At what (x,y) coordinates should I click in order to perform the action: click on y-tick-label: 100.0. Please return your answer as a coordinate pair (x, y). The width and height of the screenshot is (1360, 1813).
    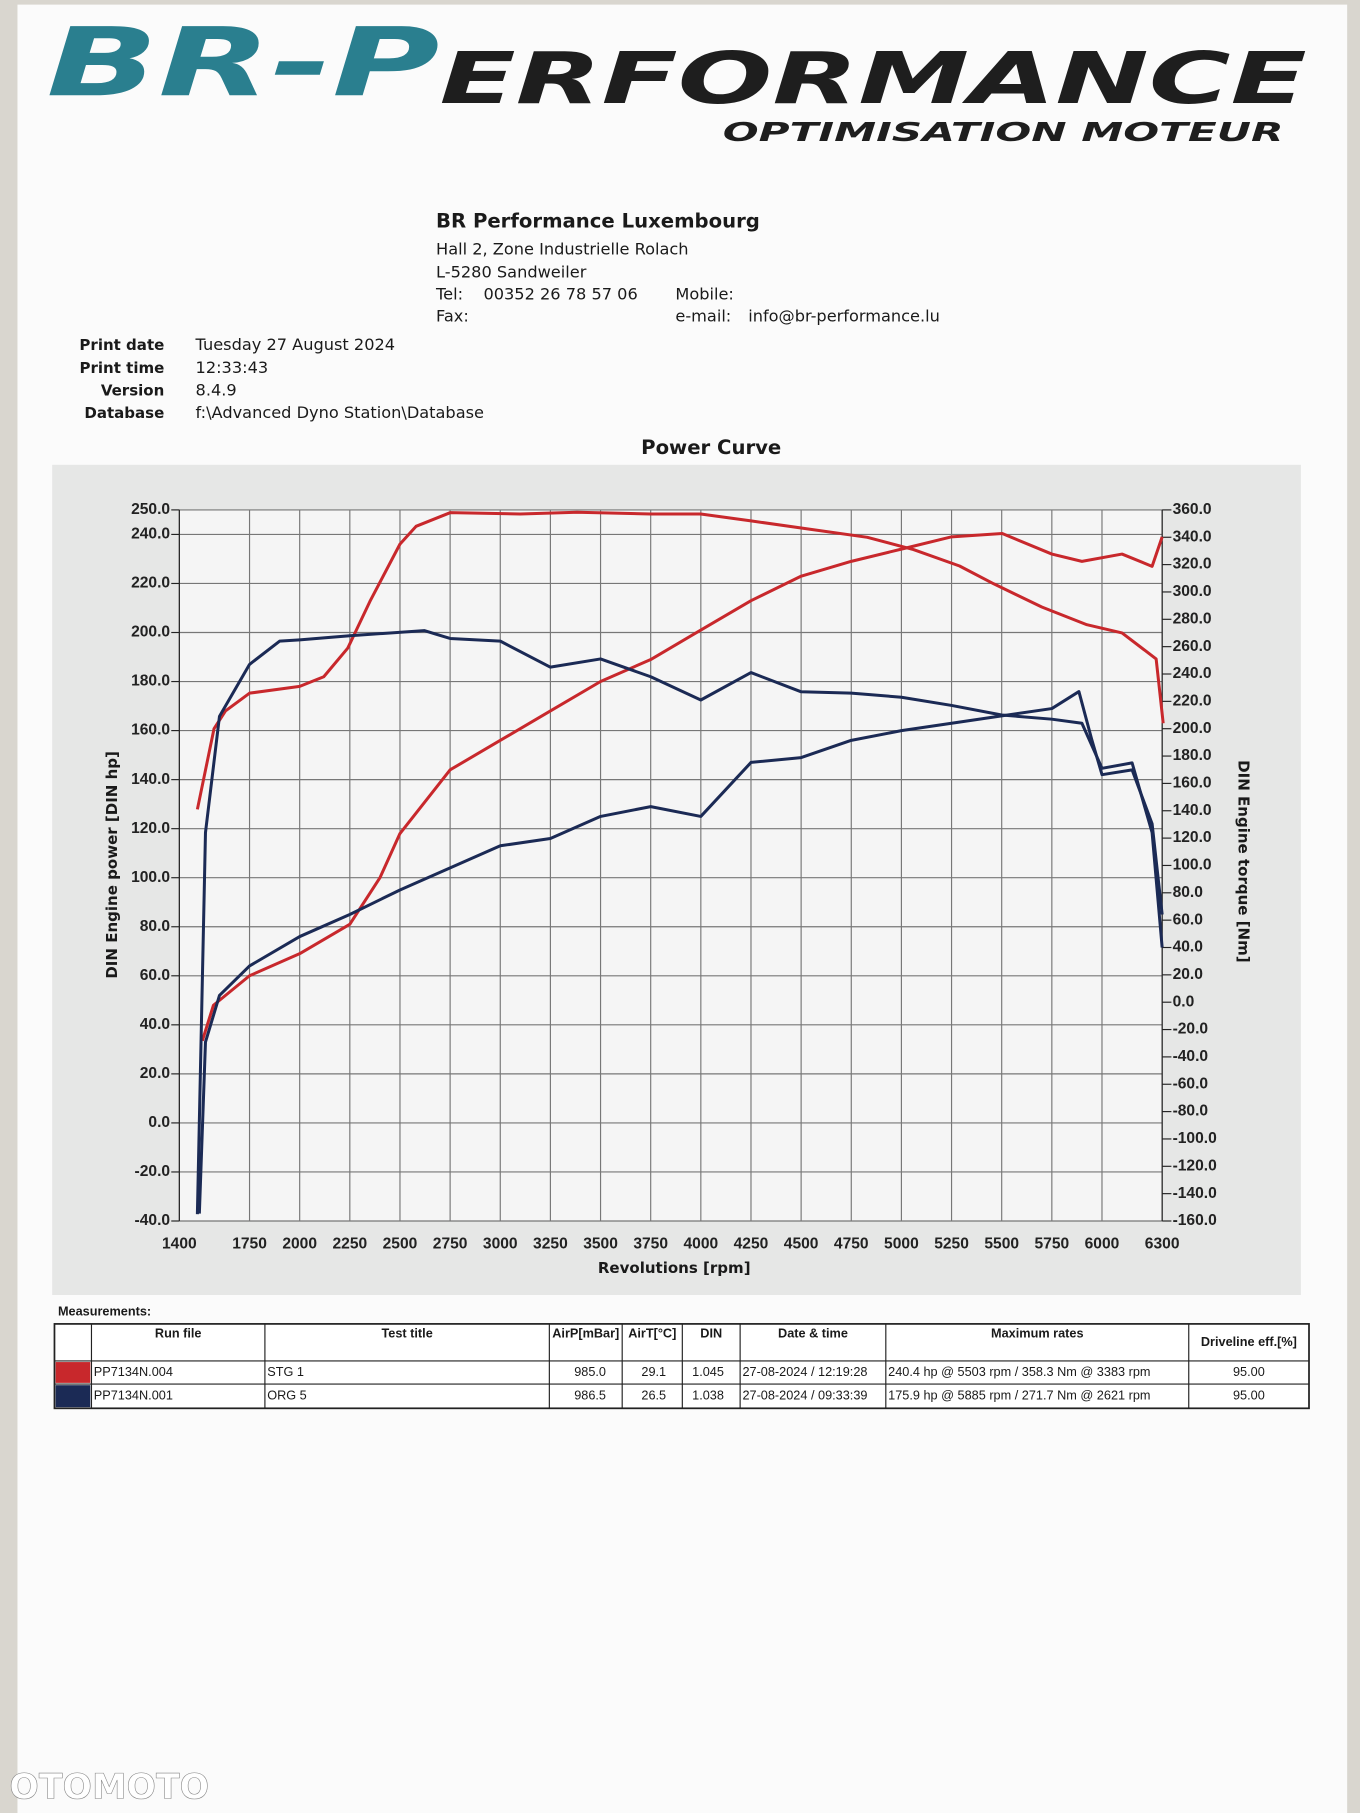
    Looking at the image, I should click on (150, 877).